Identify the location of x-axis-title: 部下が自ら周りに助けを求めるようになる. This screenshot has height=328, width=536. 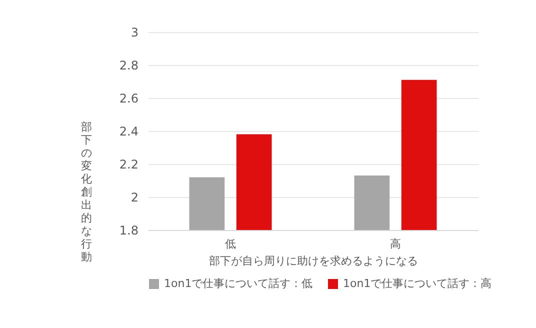
(313, 261).